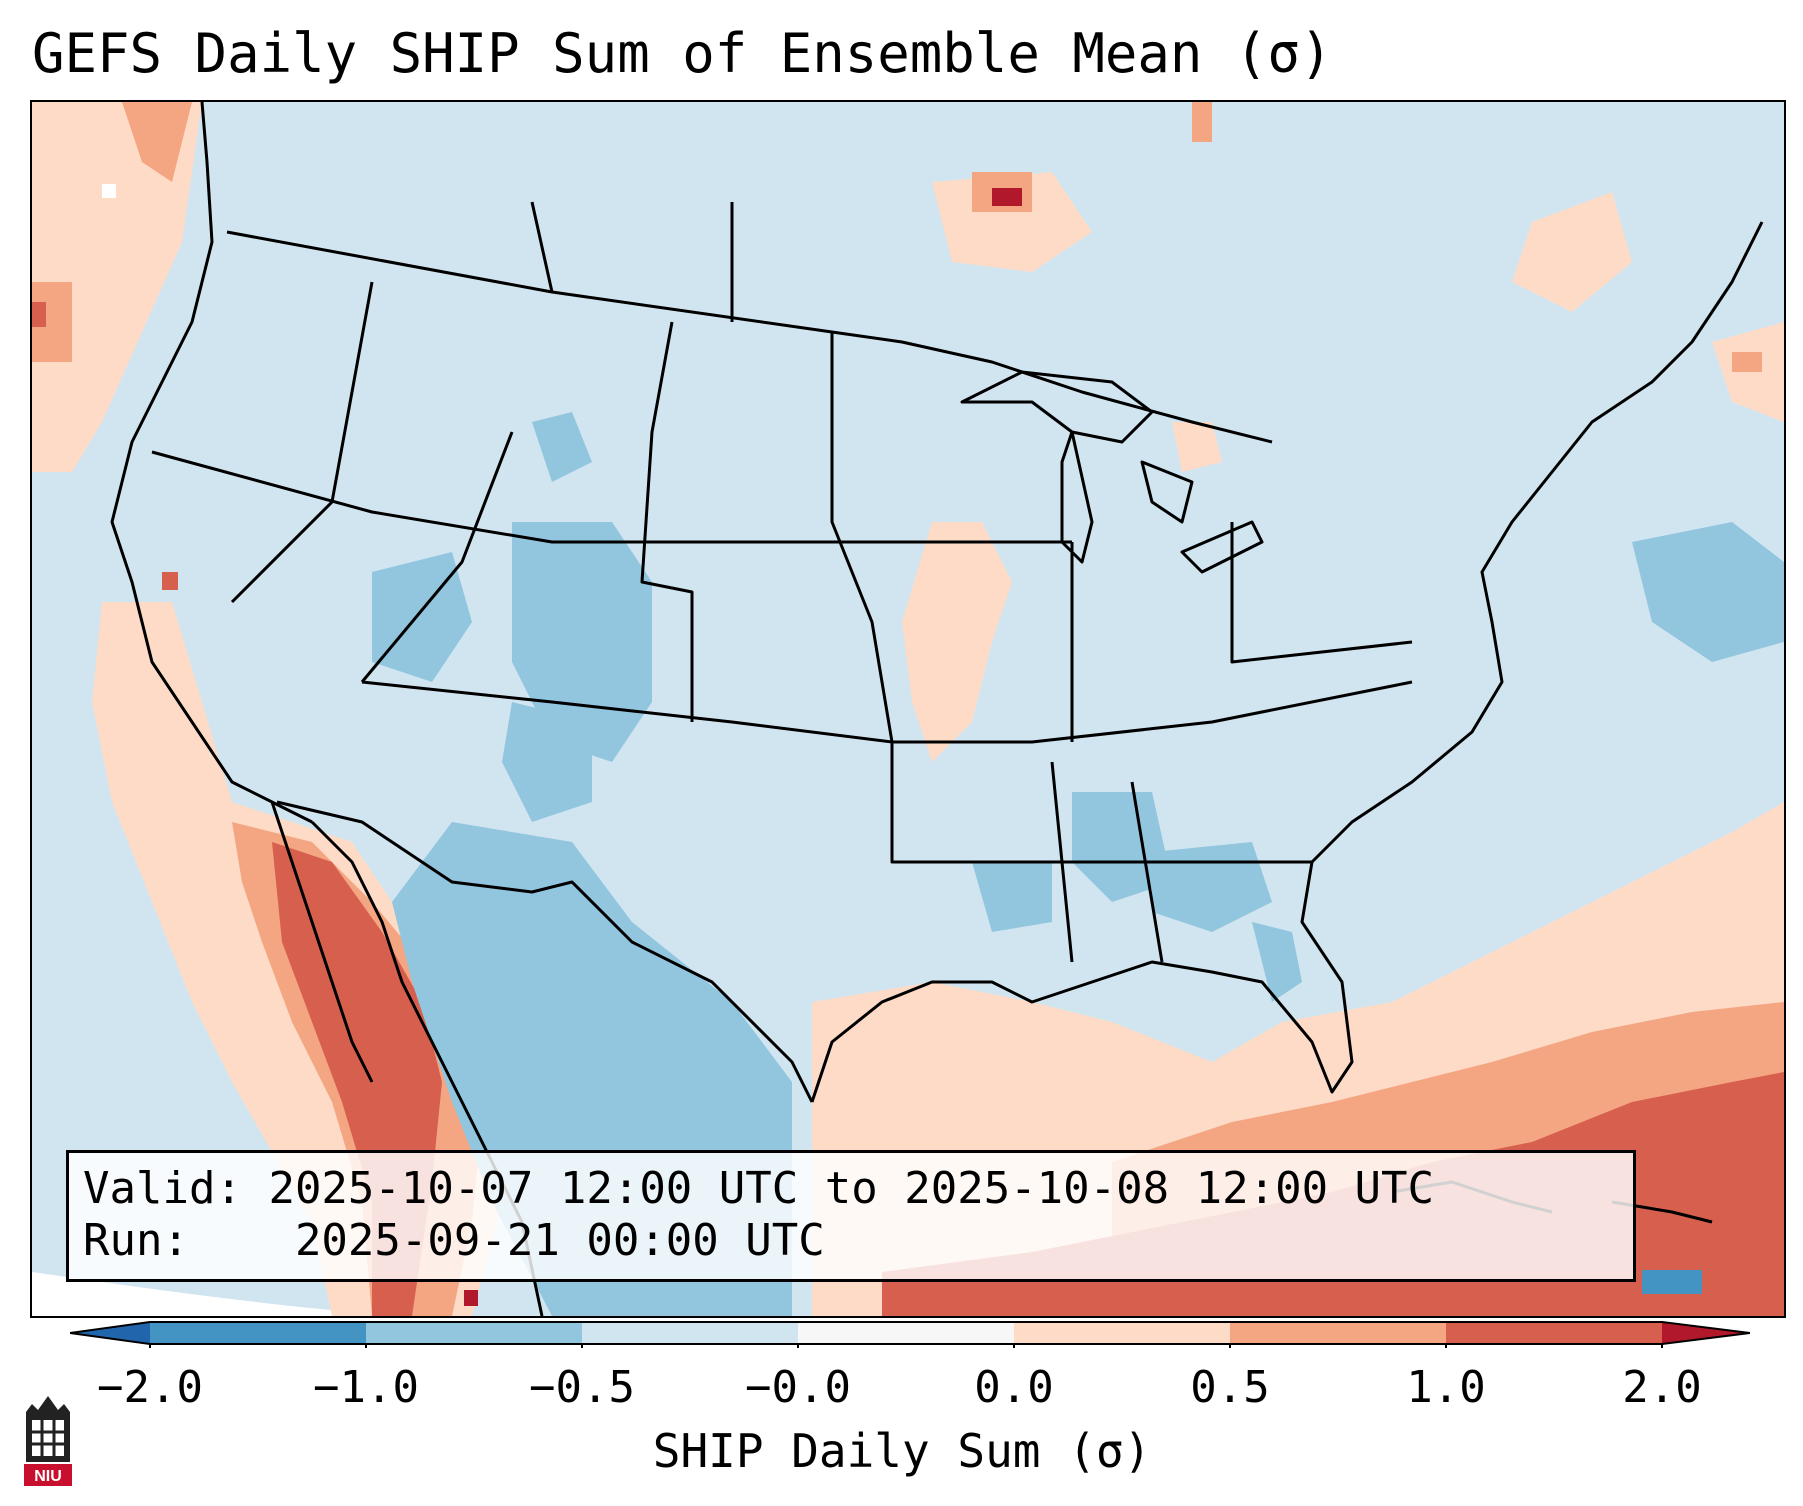 This screenshot has width=1803, height=1506. I want to click on colorbar-segment-neg2-neg1, so click(258, 1333).